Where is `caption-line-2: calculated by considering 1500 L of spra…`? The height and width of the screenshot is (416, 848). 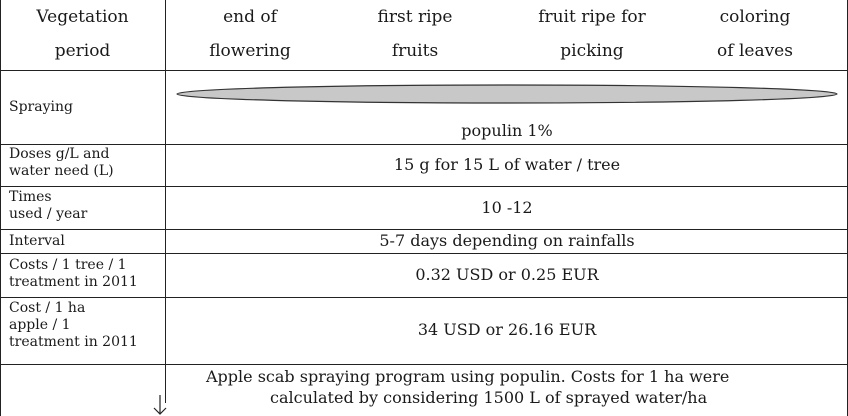
caption-line-2: calculated by considering 1500 L of spra… is located at coordinates (489, 397).